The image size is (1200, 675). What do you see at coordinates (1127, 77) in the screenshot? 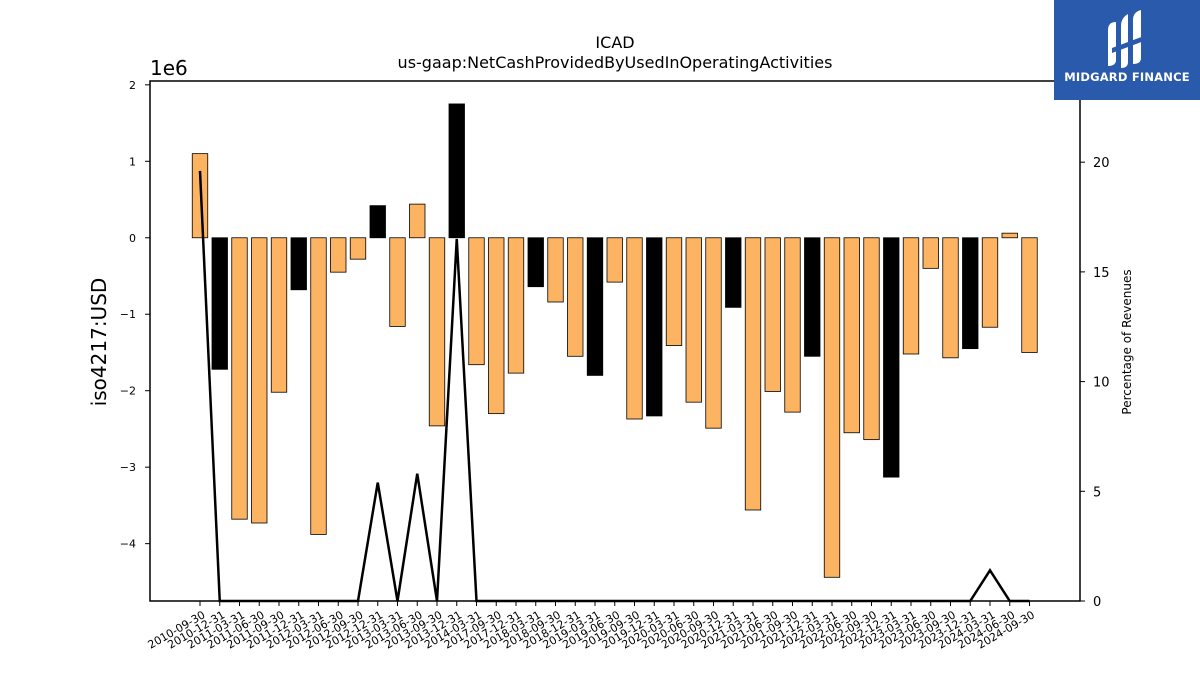
I see `brand-logo-text: MIDGARD FINANCE` at bounding box center [1127, 77].